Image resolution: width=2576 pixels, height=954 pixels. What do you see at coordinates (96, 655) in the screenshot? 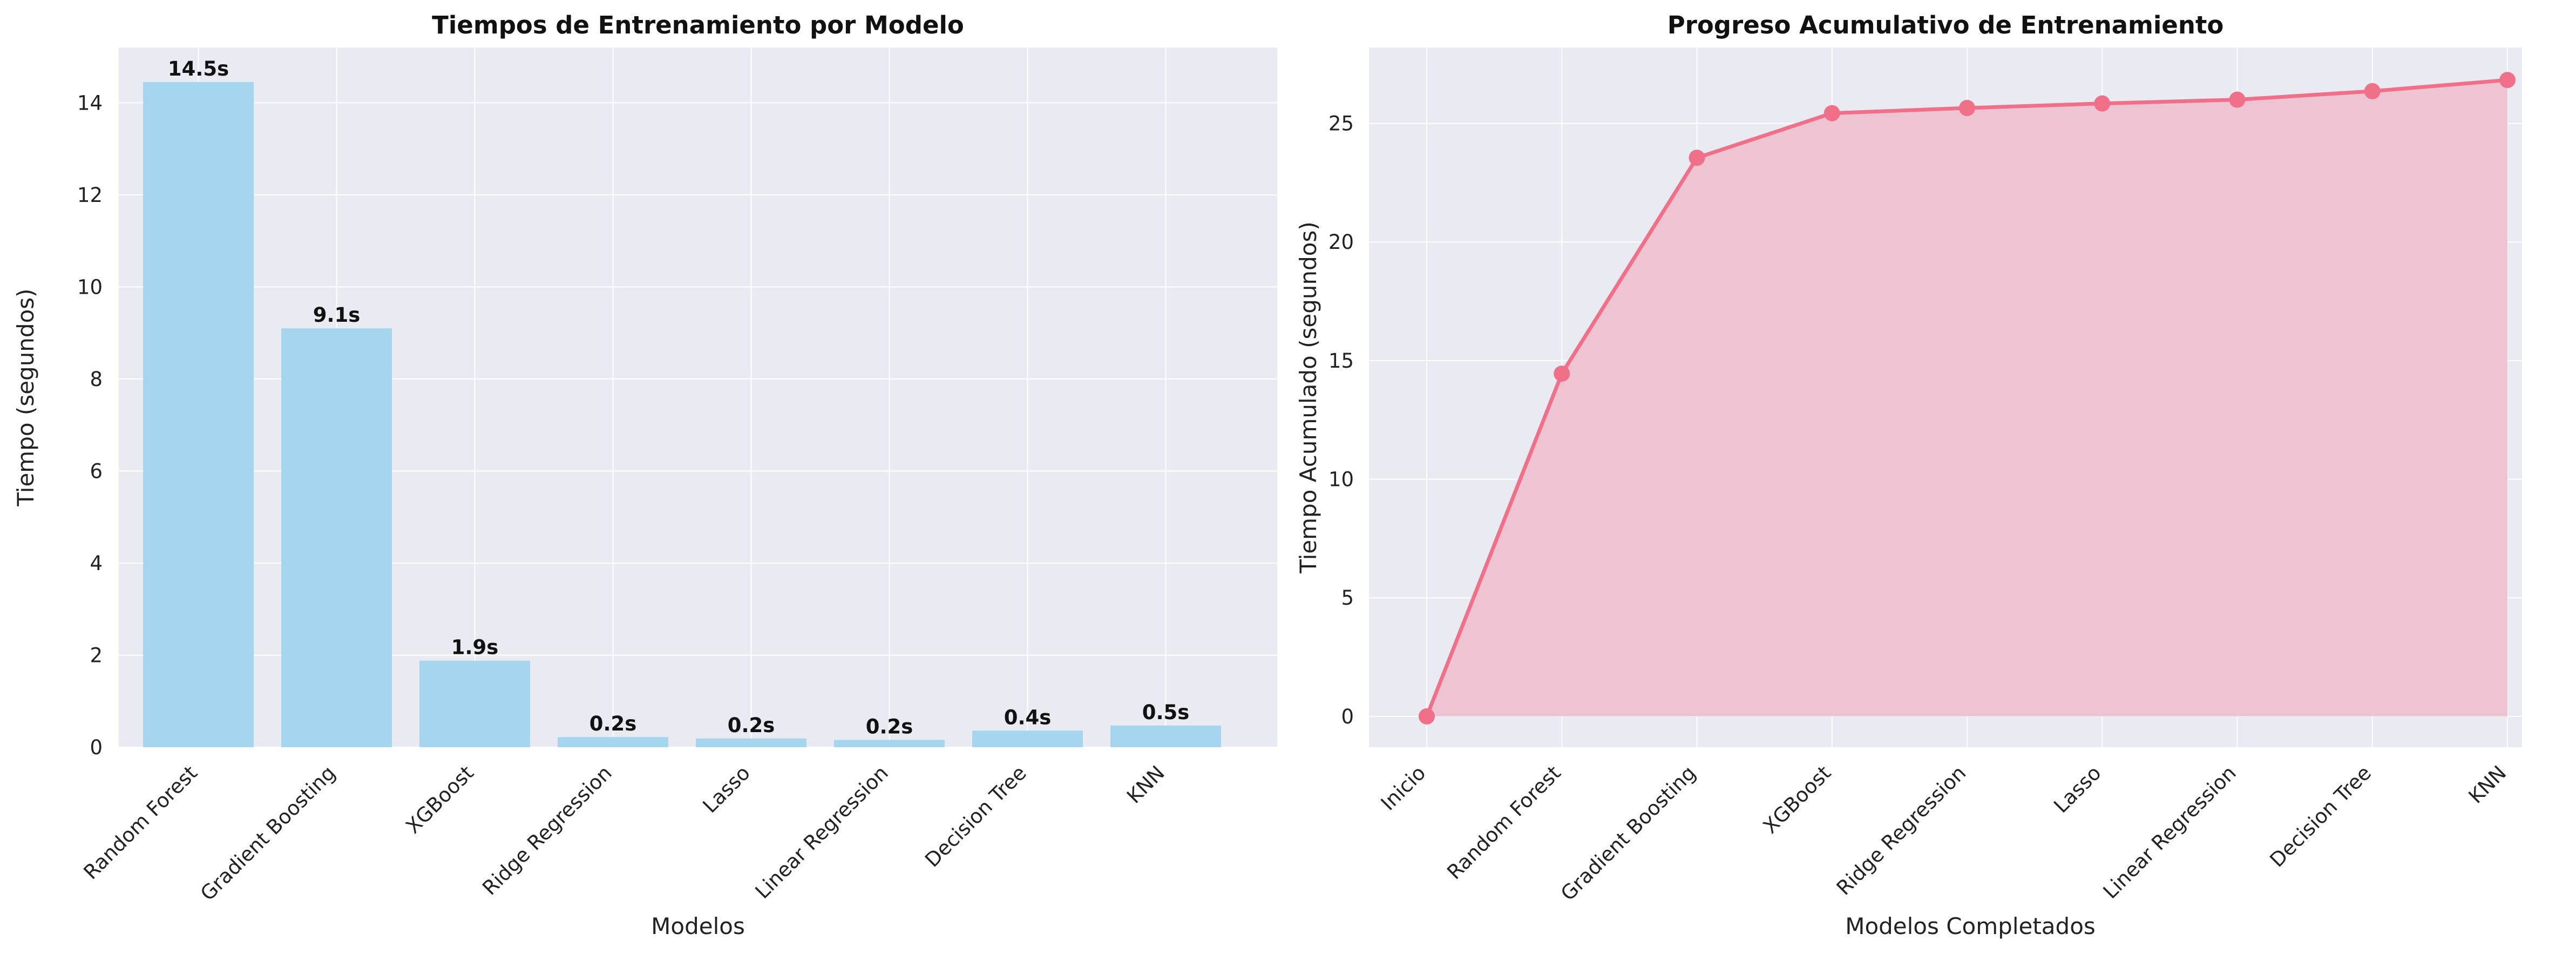
I see `bar-y-tick-1: 2` at bounding box center [96, 655].